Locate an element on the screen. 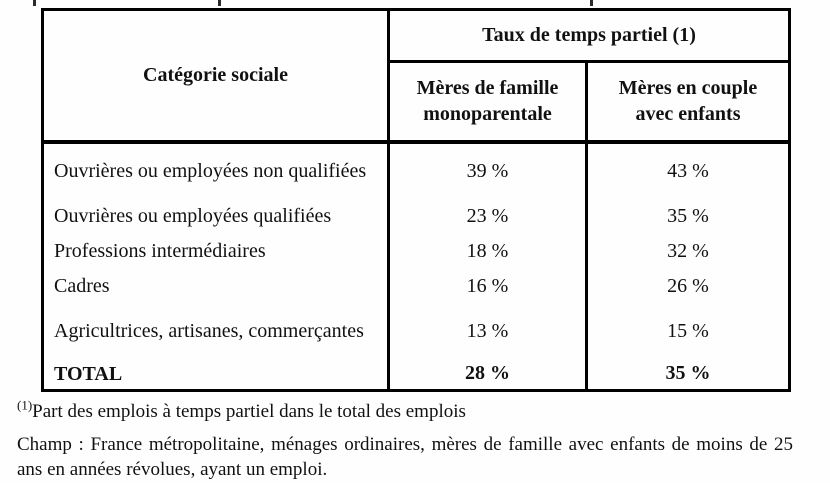 The height and width of the screenshot is (483, 830). row-value-monoparentale: 13 % is located at coordinates (487, 331).